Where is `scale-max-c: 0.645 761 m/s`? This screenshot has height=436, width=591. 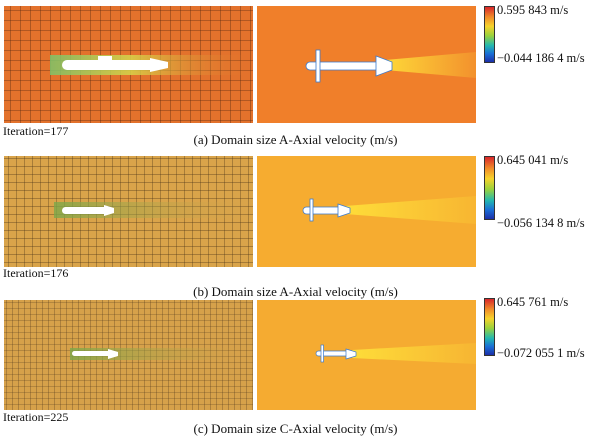 scale-max-c: 0.645 761 m/s is located at coordinates (533, 302).